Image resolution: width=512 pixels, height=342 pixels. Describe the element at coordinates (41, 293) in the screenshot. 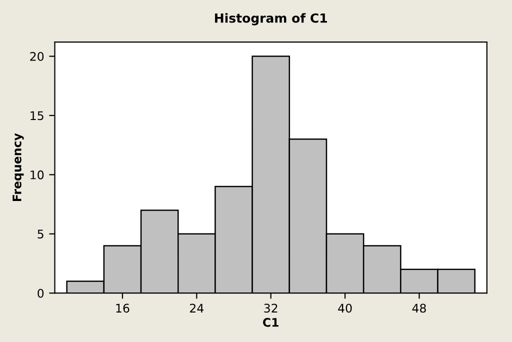

I see `y-tick-label: 0` at that location.